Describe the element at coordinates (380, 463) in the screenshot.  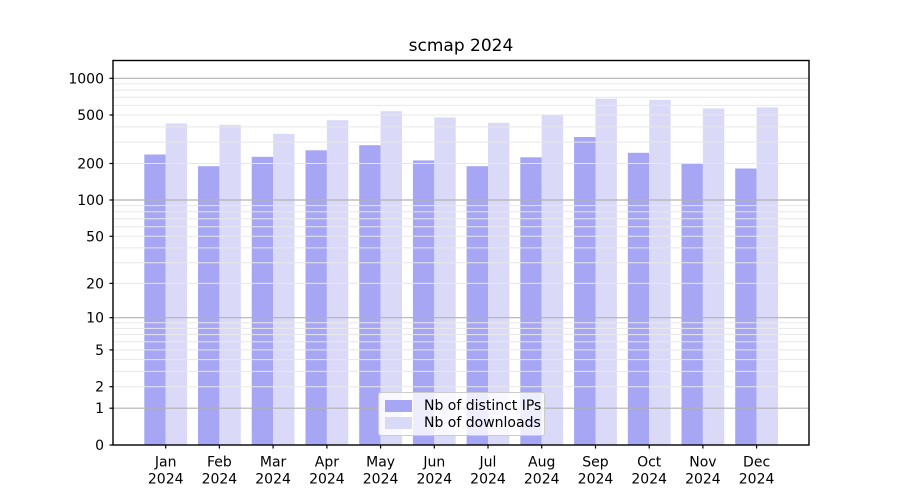
I see `x-tick-label-may: May` at that location.